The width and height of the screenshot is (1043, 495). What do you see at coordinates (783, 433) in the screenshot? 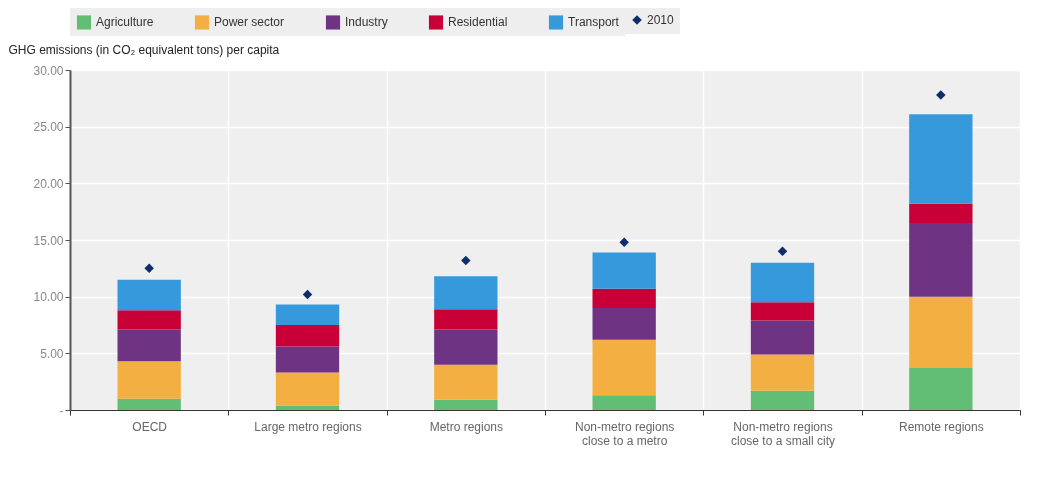
I see `x-tick-label: Non-metro regions close to a small city` at bounding box center [783, 433].